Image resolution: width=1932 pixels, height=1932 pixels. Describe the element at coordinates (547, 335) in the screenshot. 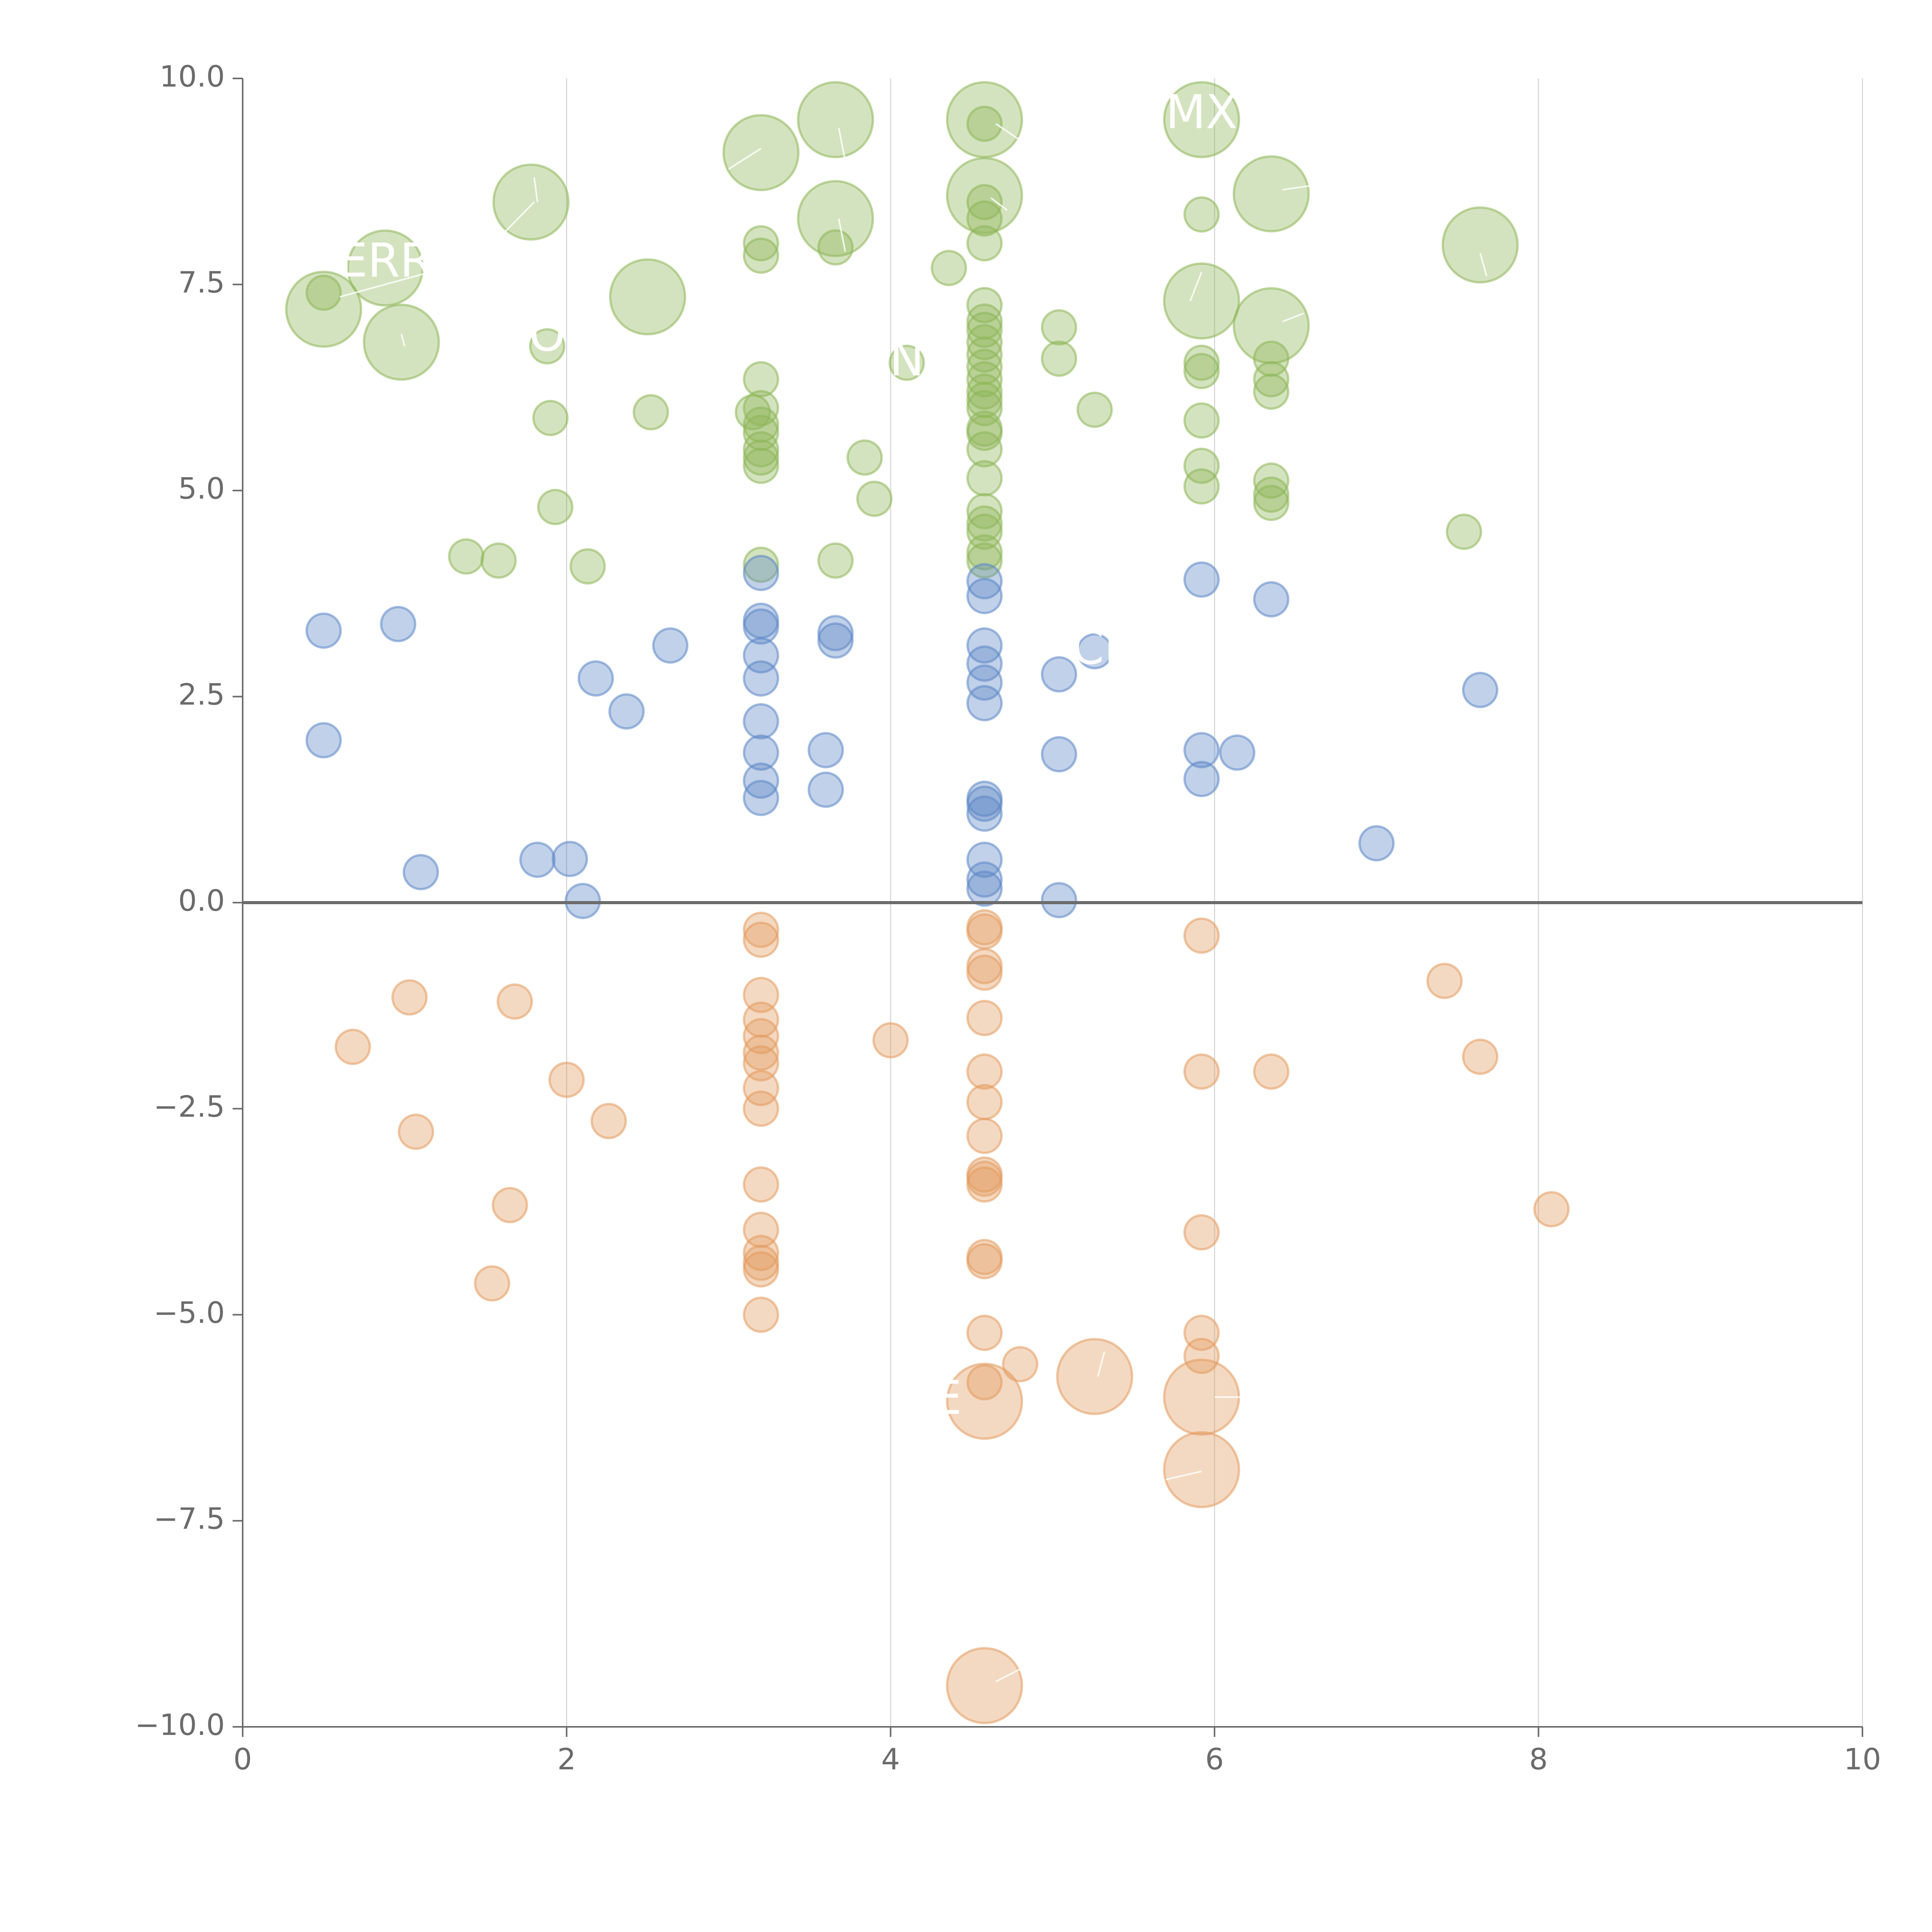

I see `point-label: O` at that location.